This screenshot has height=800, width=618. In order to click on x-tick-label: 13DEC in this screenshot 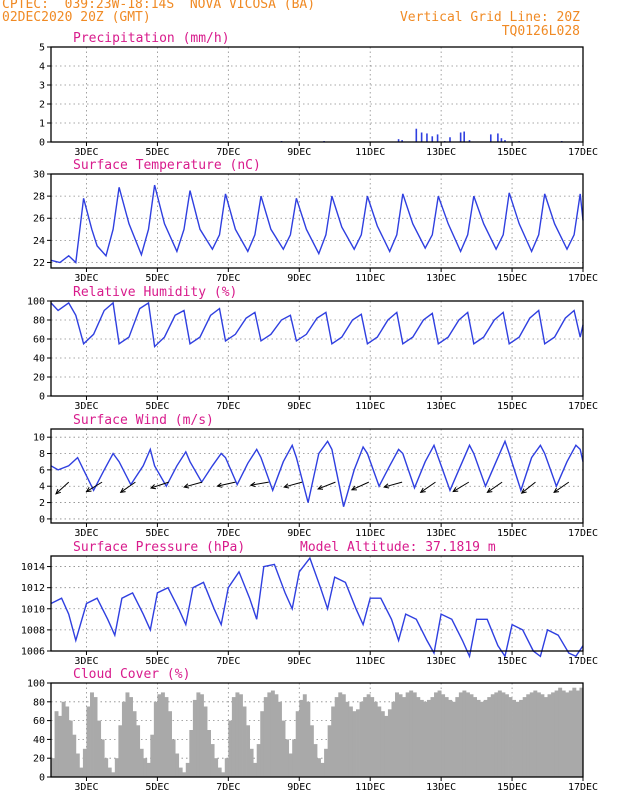, I will do `click(441, 152)`.